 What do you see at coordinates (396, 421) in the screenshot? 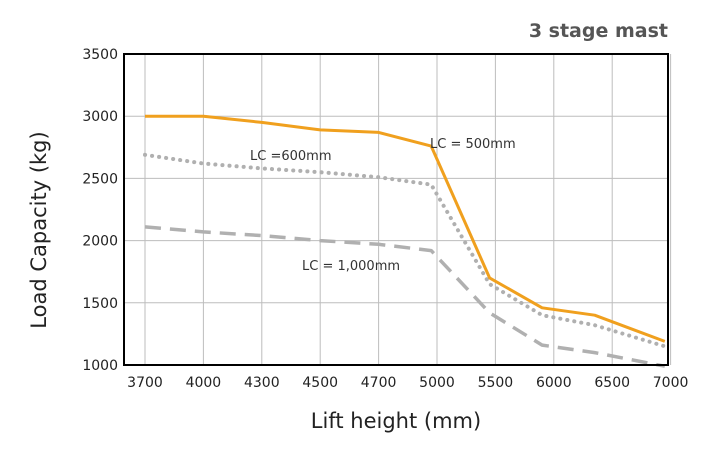
I see `x-axis-label: Lift height (mm)` at bounding box center [396, 421].